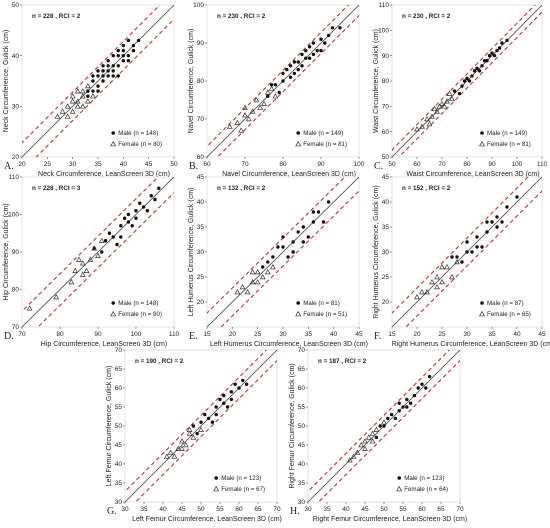 This screenshot has width=550, height=528. Describe the element at coordinates (201, 177) in the screenshot. I see `y-tick-label: 45` at that location.